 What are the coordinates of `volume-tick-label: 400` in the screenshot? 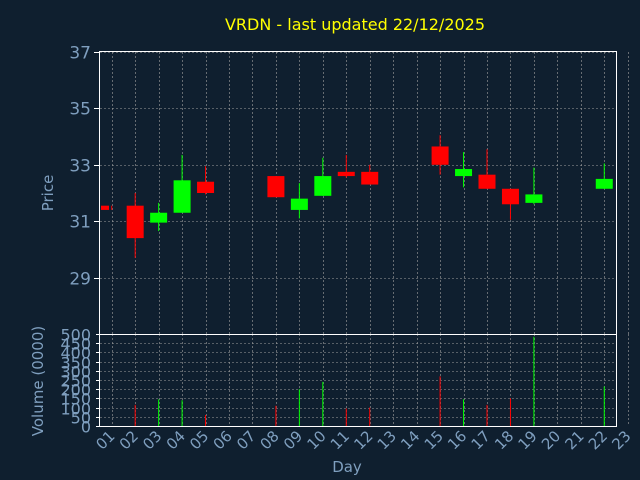 It's located at (75, 353).